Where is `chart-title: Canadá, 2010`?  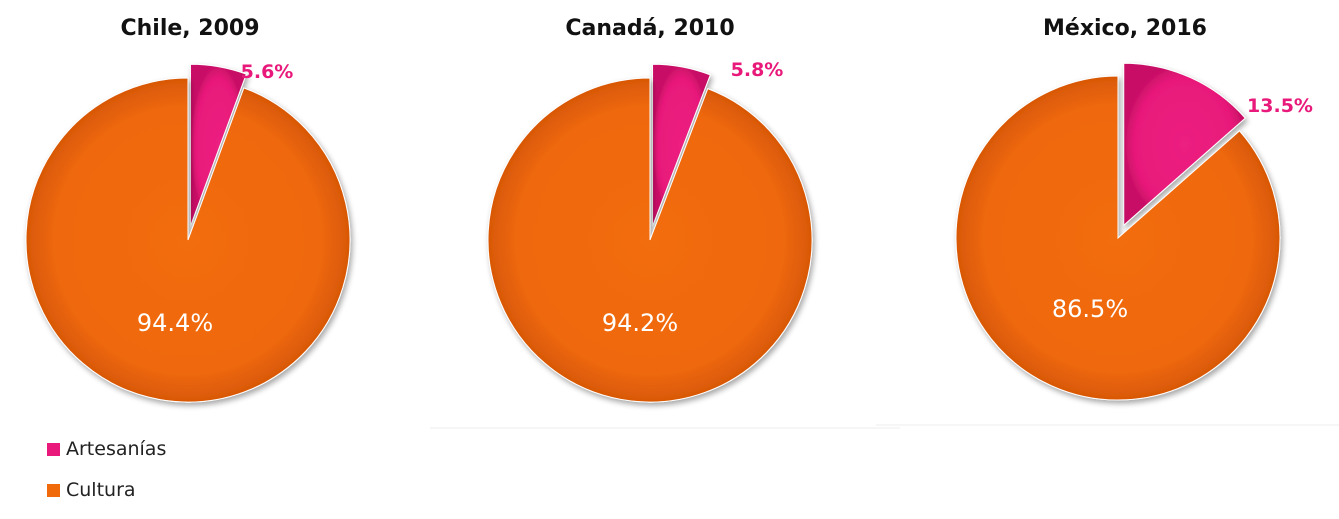
chart-title: Canadá, 2010 is located at coordinates (649, 28).